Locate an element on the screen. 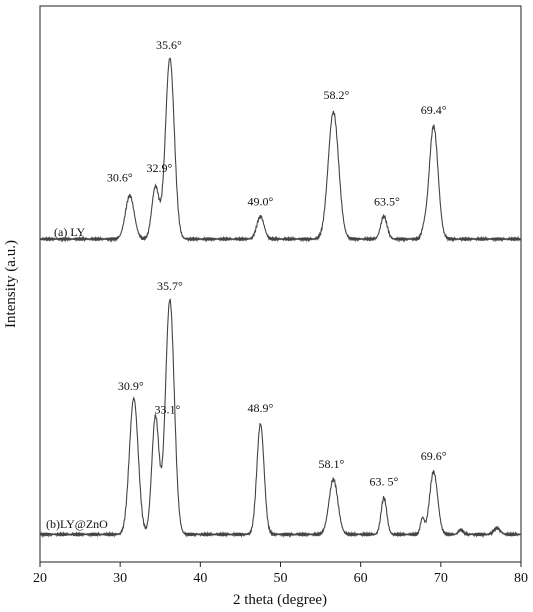 The width and height of the screenshot is (533, 612). peak-label: 33.1° is located at coordinates (168, 410).